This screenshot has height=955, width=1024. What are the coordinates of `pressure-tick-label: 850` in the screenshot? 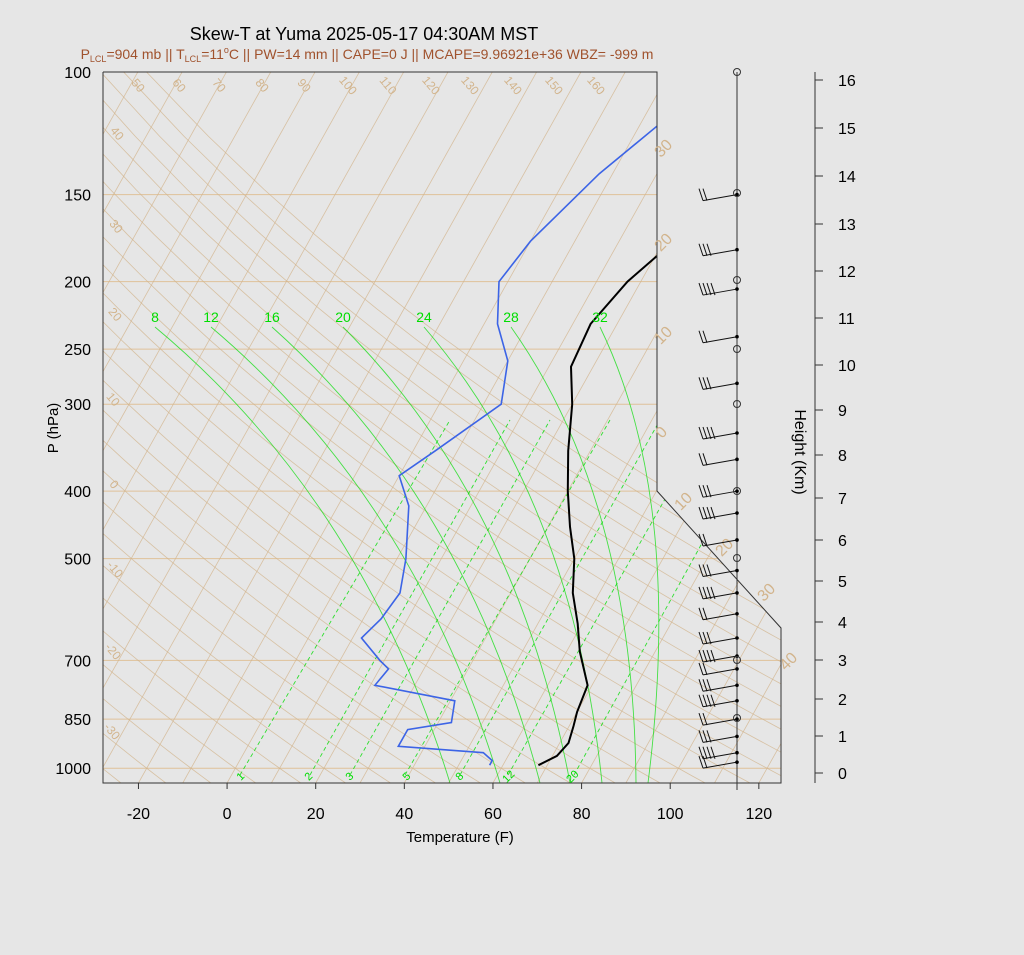 It's located at (77, 720).